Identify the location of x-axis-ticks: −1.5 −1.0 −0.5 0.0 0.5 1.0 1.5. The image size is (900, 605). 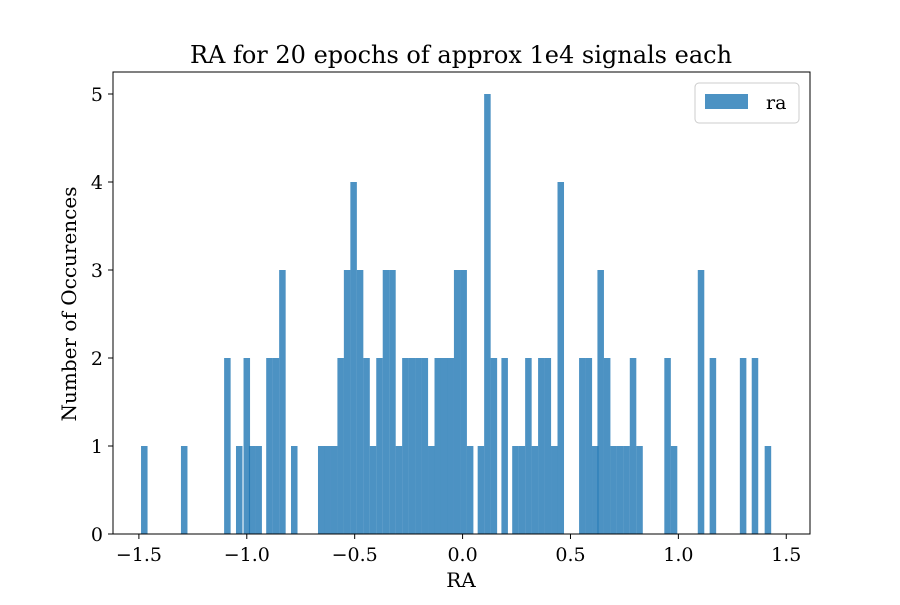
(458, 550).